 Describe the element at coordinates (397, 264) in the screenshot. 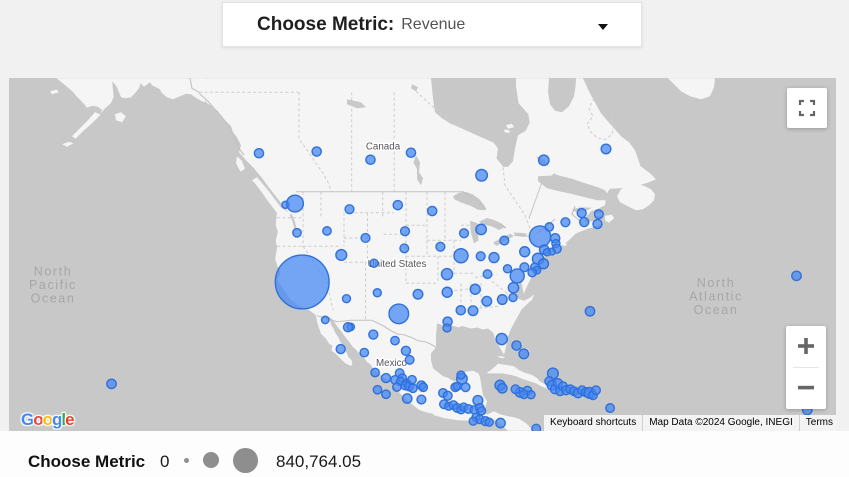

I see `svg-text: United States` at that location.